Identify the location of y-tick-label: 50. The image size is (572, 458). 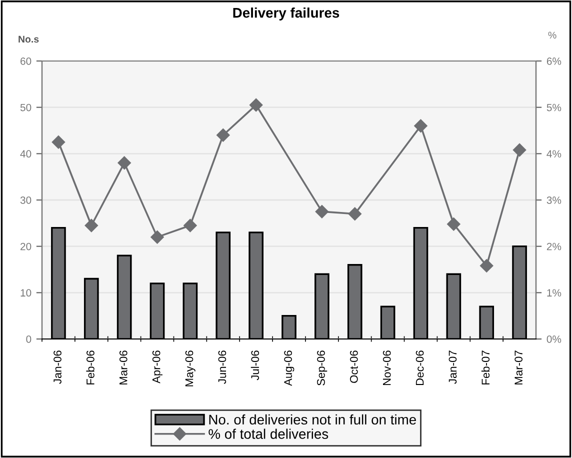
(26, 108).